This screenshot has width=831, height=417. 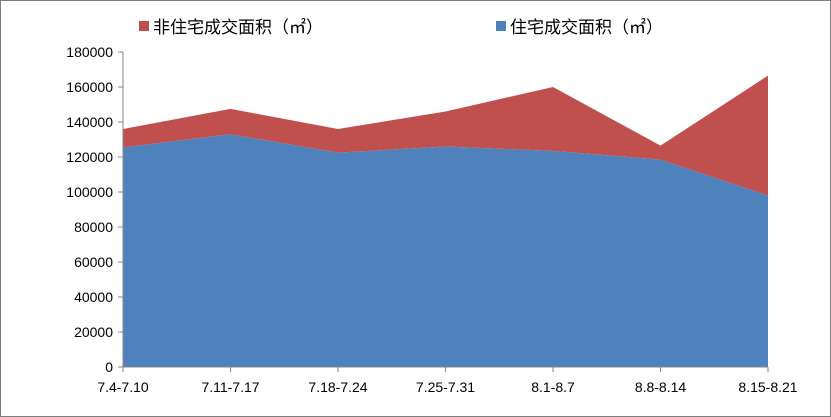 I want to click on legend-swatch-non-residential, so click(x=144, y=26).